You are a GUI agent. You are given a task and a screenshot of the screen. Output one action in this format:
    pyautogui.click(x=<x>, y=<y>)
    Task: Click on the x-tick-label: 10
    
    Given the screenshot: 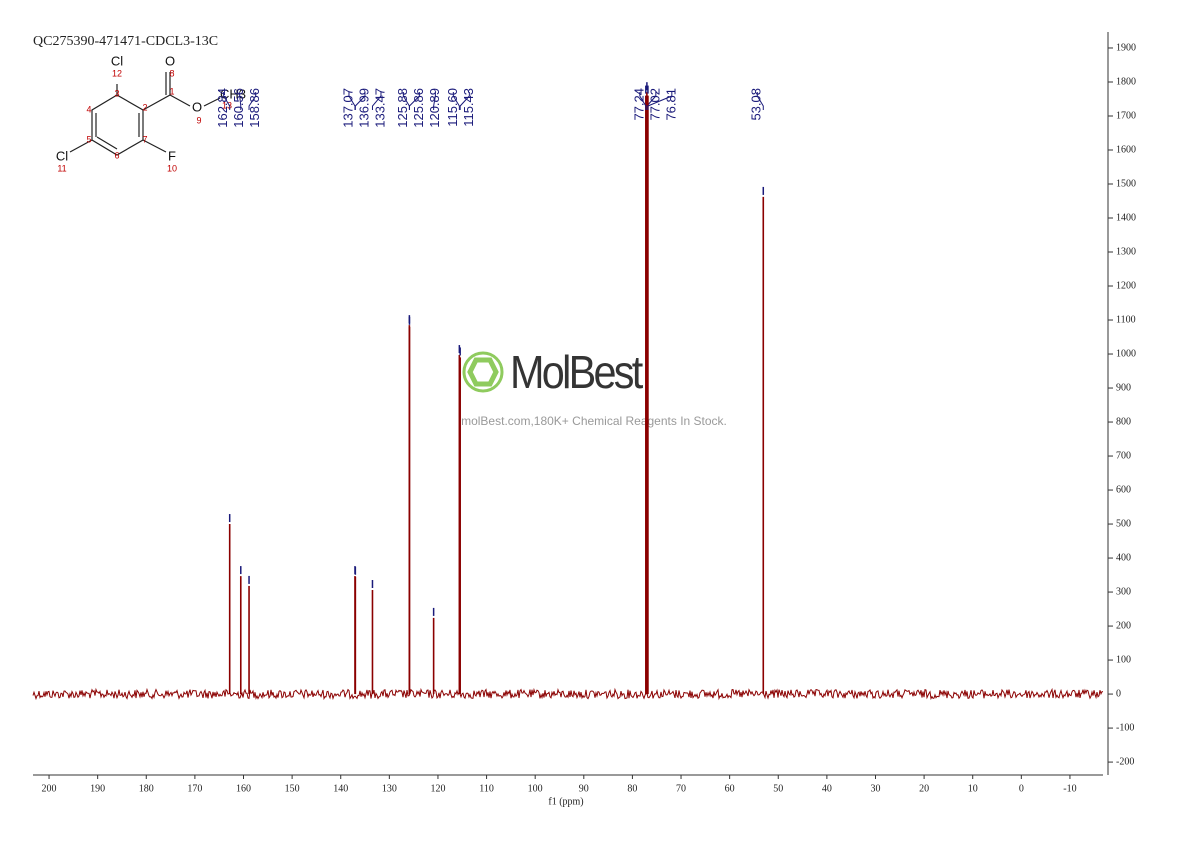 What is the action you would take?
    pyautogui.click(x=973, y=788)
    